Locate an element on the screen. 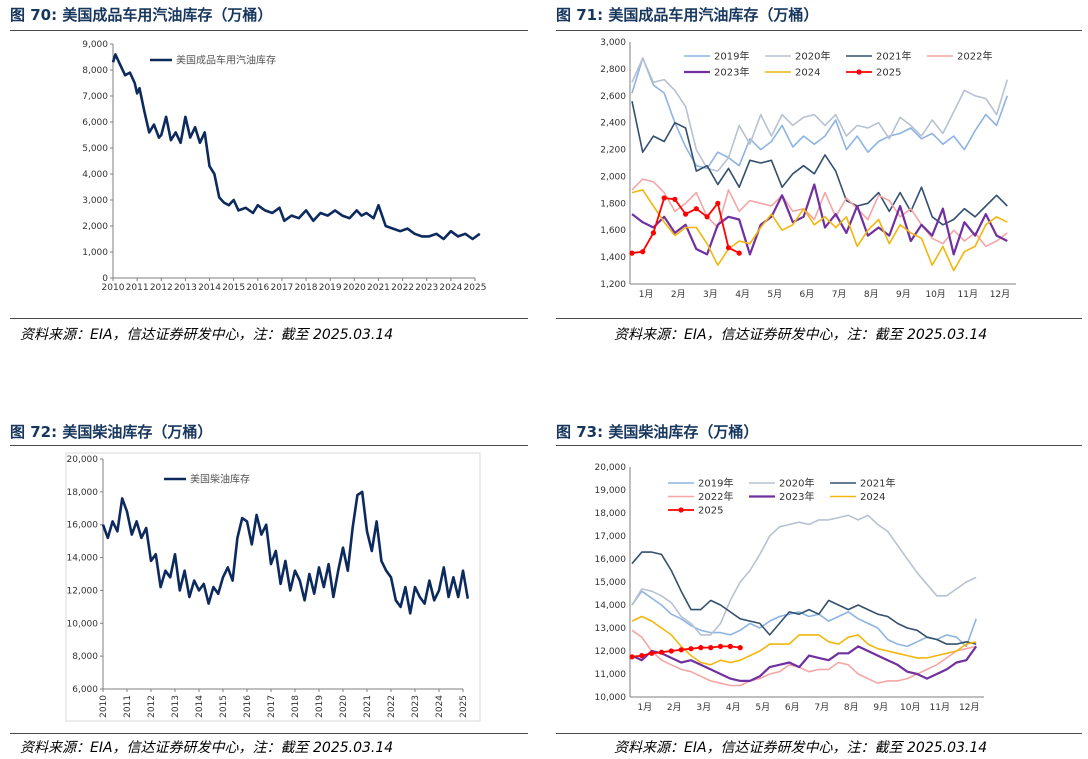  x-tick-label: 5月 is located at coordinates (774, 294).